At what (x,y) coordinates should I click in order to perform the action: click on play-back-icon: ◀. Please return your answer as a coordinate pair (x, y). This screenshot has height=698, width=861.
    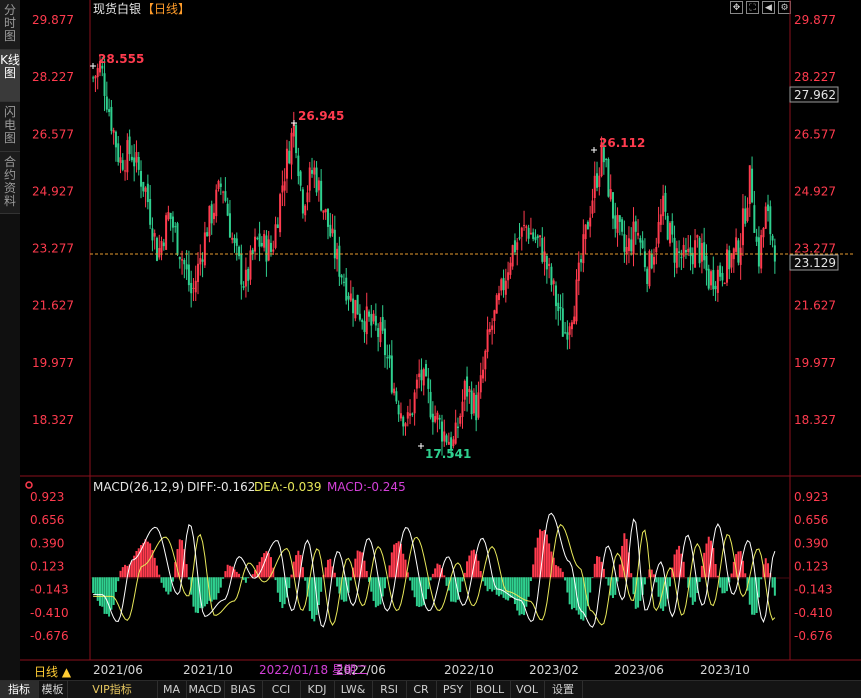
    Looking at the image, I should click on (768, 7).